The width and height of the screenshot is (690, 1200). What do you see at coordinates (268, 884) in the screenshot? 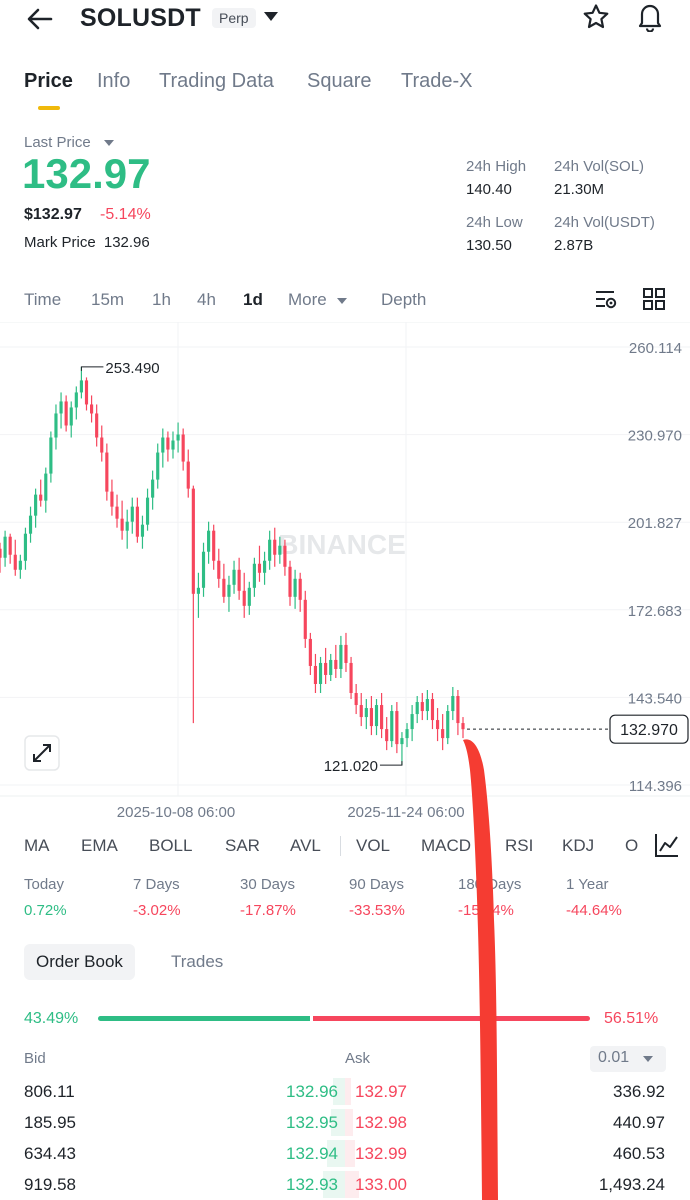
I see `perf-label-30d: 30 Days` at bounding box center [268, 884].